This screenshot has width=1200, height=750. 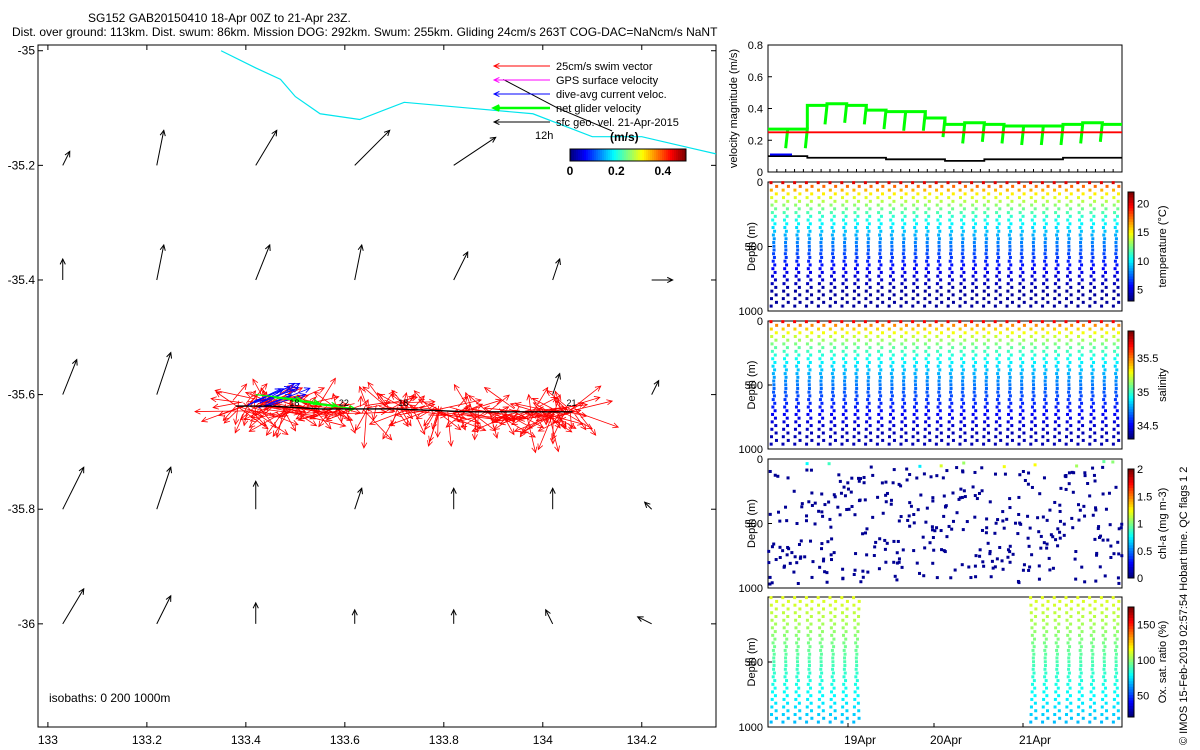 I want to click on map-colorbar-cell, so click(x=595, y=155).